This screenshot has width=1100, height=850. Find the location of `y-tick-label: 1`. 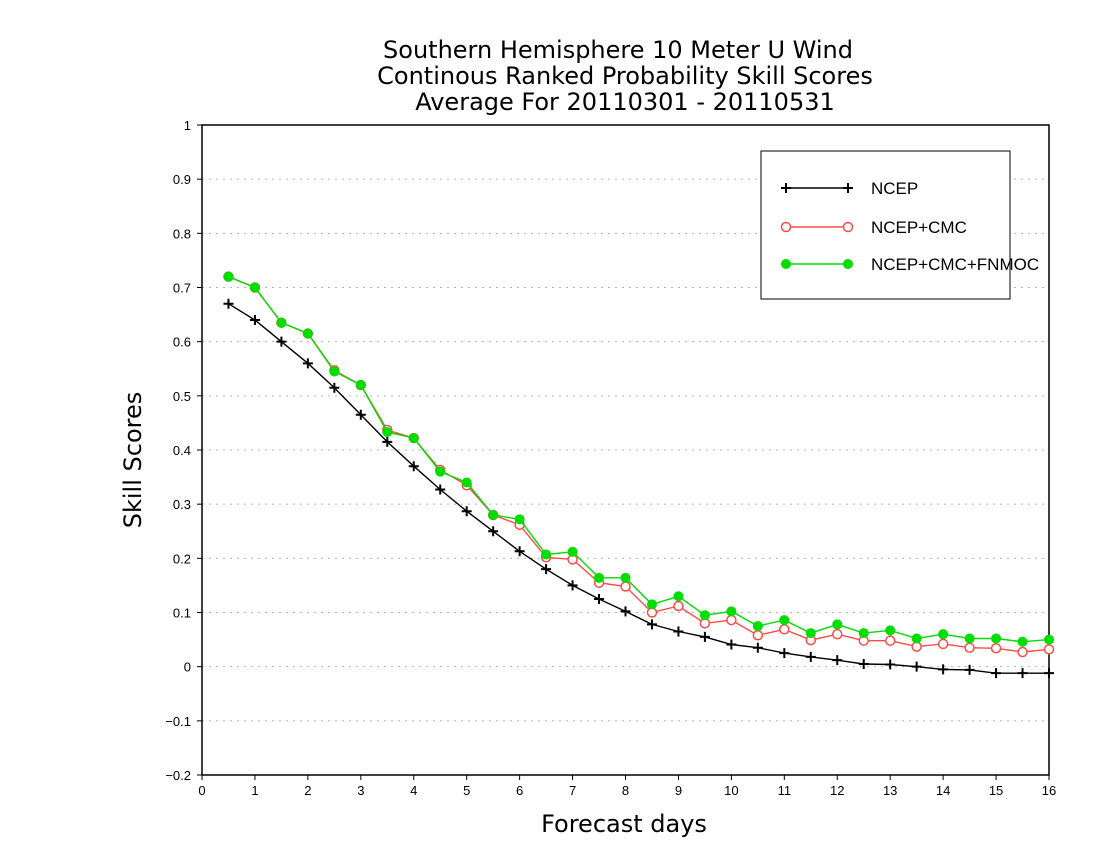

y-tick-label: 1 is located at coordinates (187, 125).